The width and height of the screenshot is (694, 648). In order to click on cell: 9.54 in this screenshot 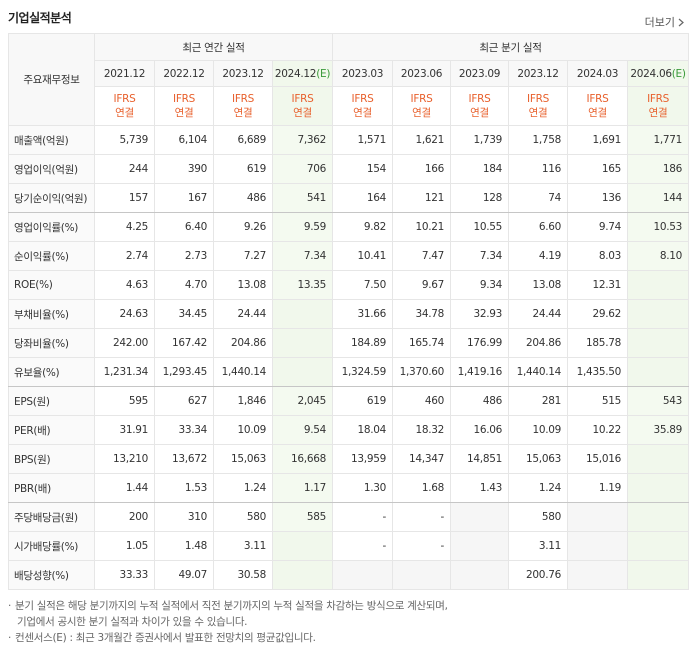, I will do `click(302, 430)`.